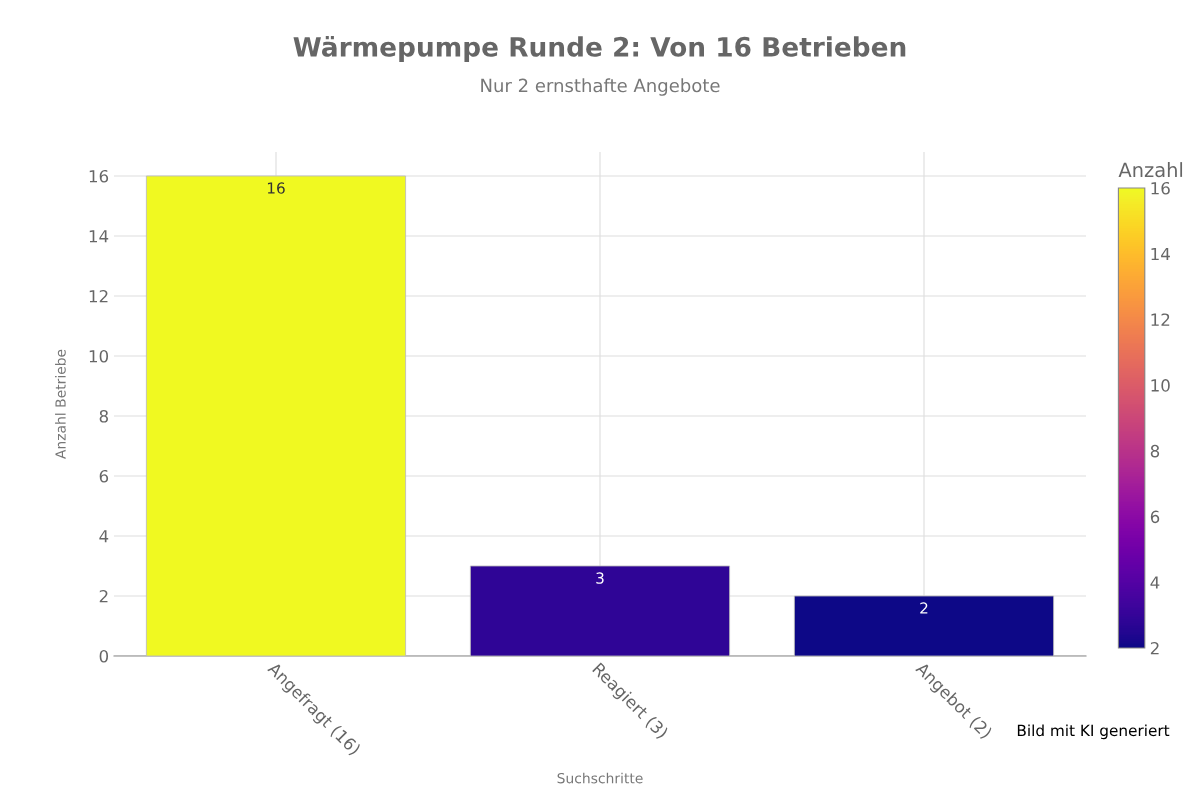  What do you see at coordinates (1154, 648) in the screenshot?
I see `color-bar-label: 2` at bounding box center [1154, 648].